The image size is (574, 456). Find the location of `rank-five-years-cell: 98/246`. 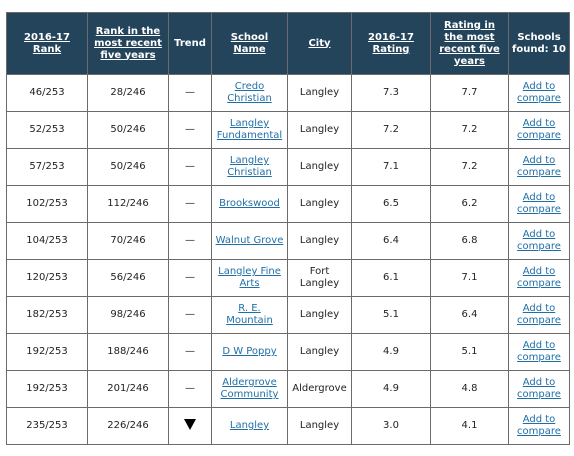

rank-five-years-cell: 98/246 is located at coordinates (128, 315).